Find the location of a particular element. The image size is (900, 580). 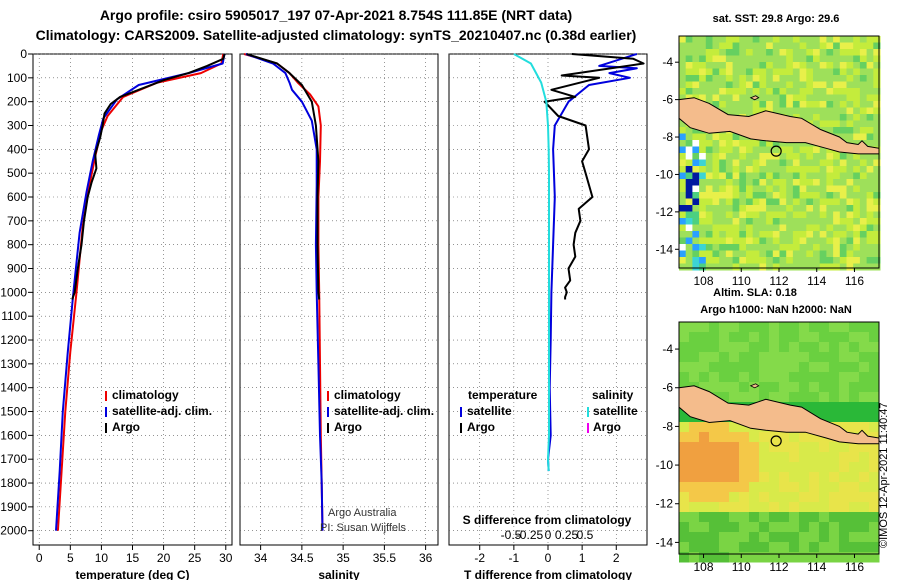

sst-argo-marker is located at coordinates (776, 151).